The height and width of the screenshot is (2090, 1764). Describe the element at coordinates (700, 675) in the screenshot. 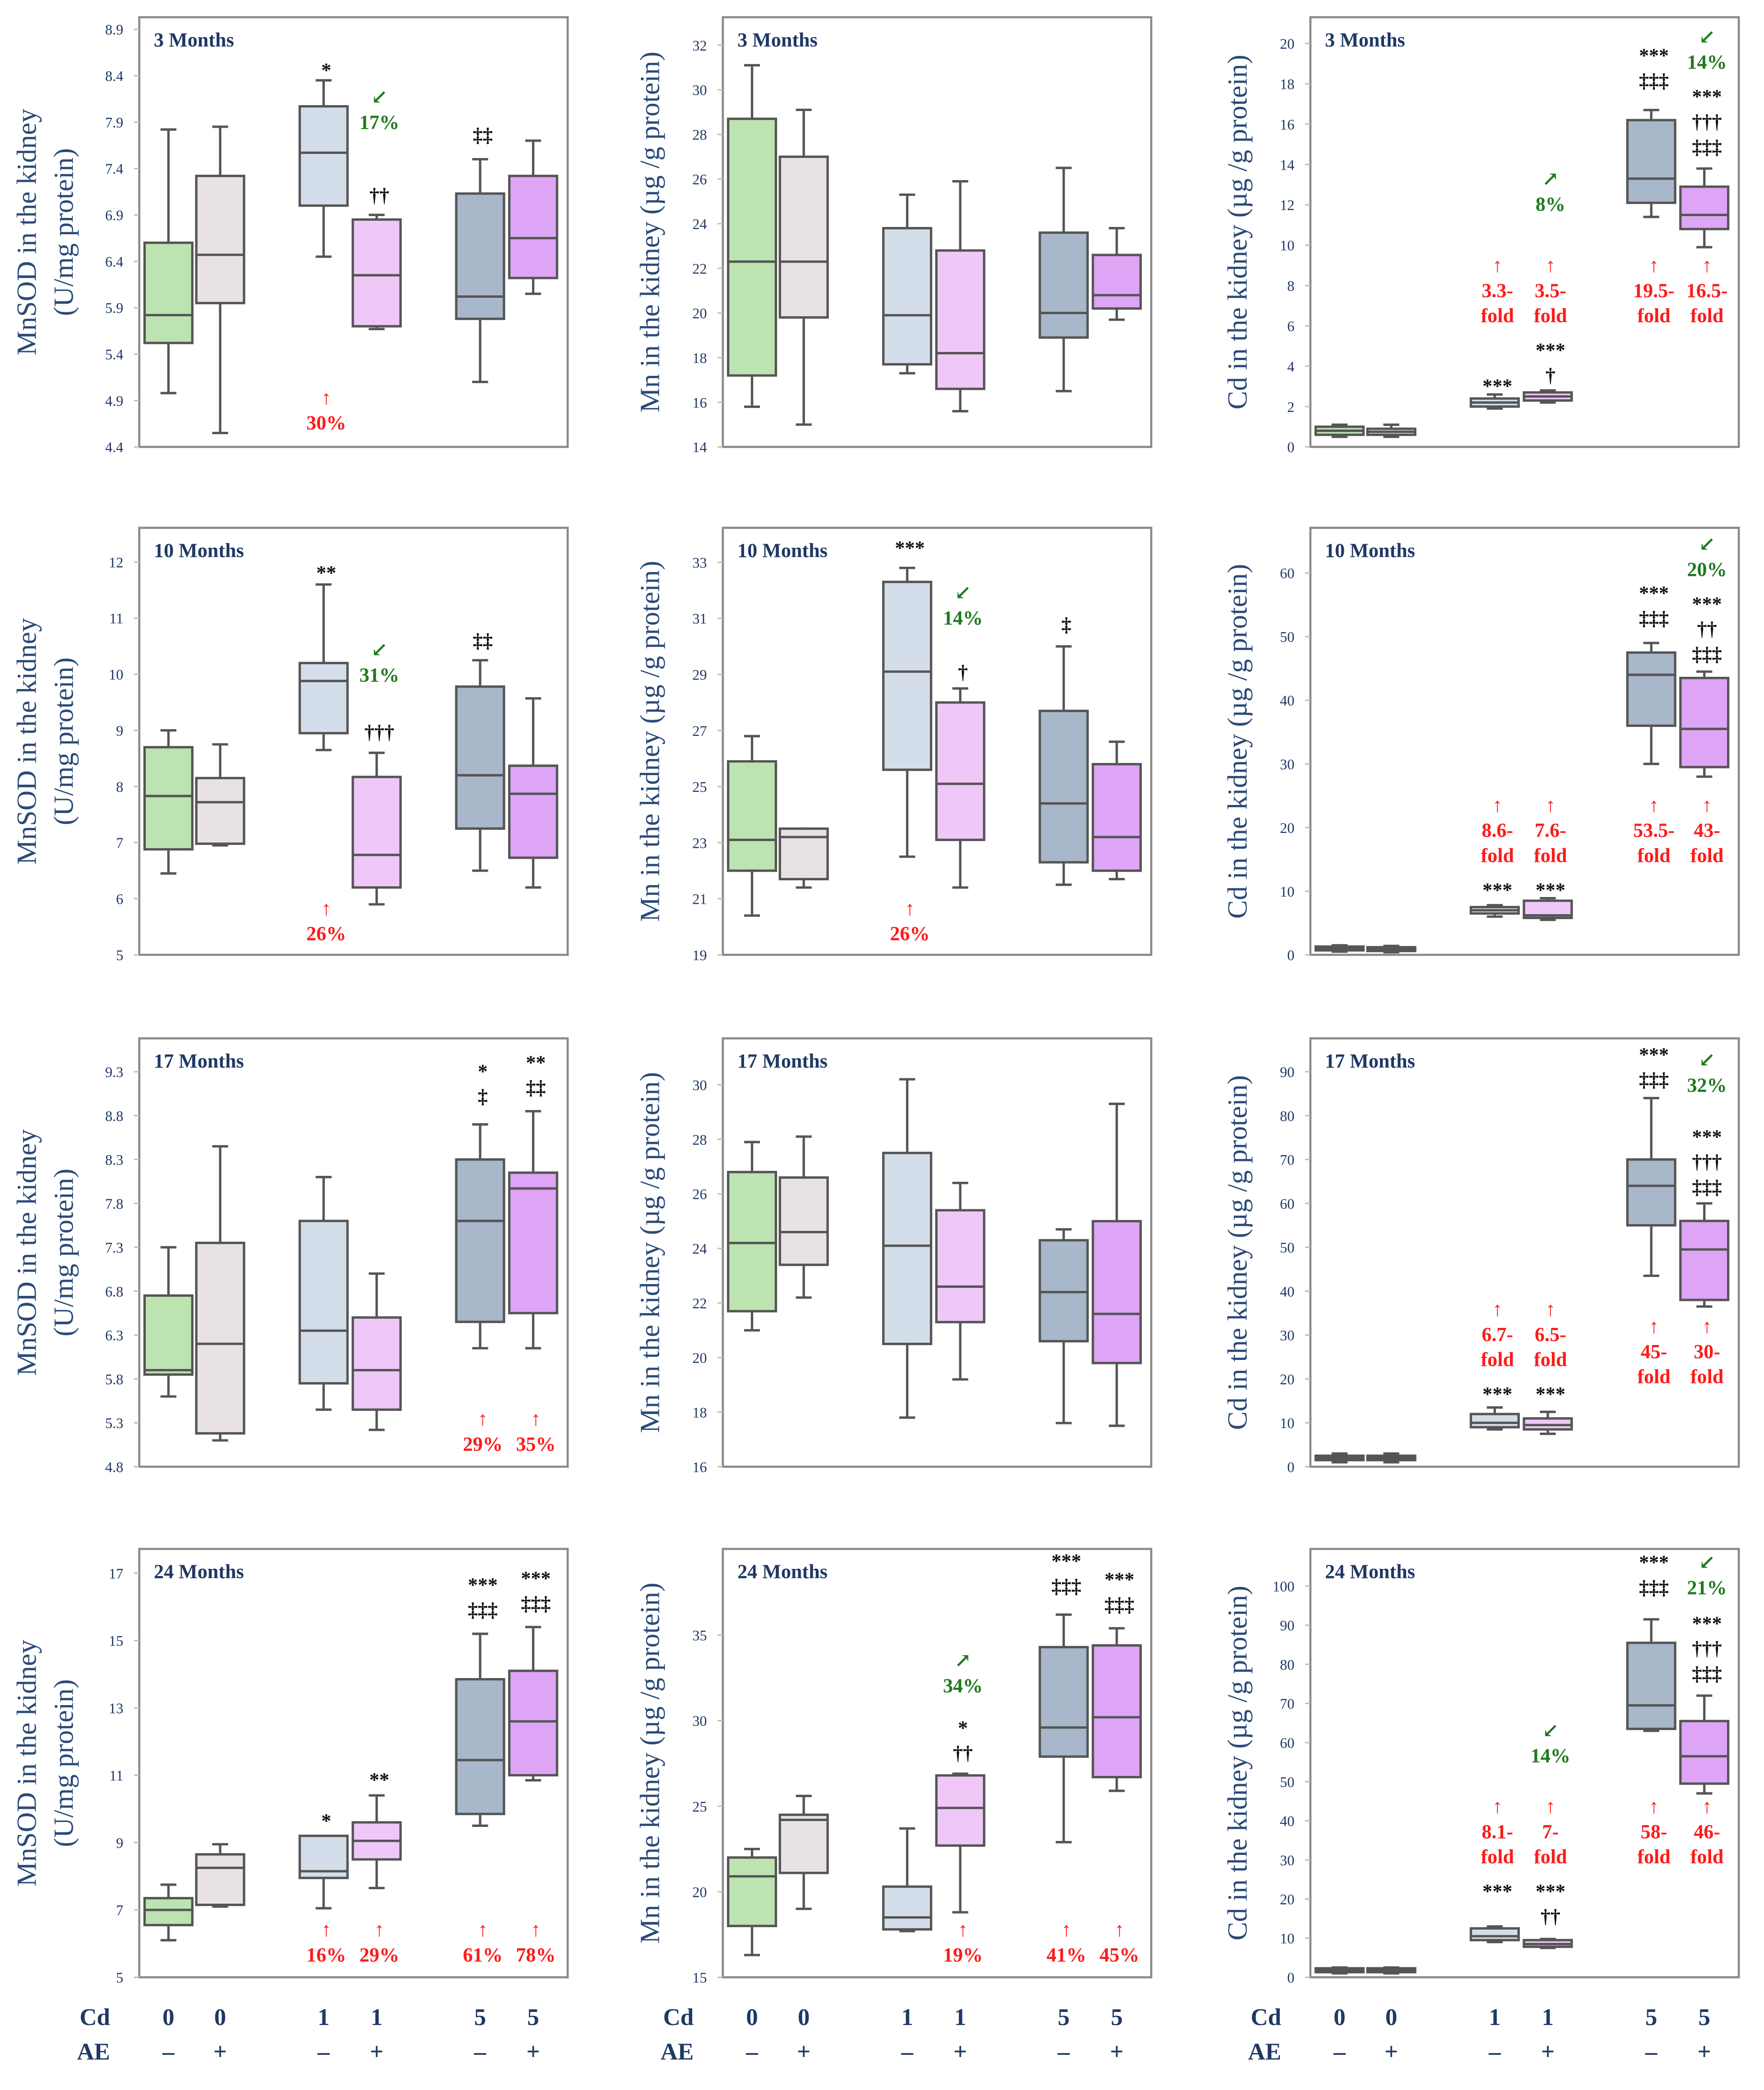

I see `y-tick-label: 29` at that location.